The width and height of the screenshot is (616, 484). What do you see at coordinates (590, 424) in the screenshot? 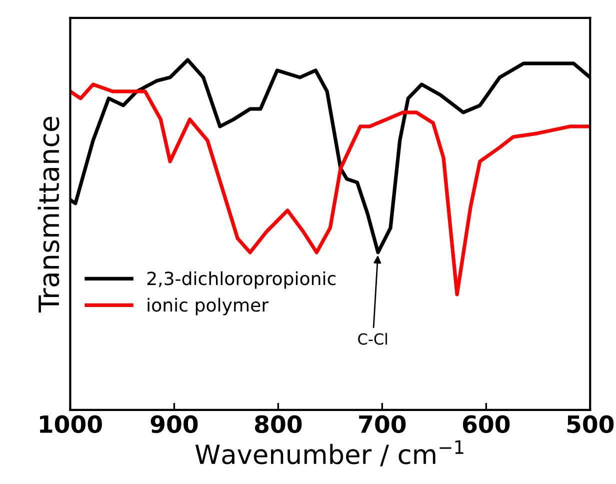
I see `x-tick-label: 500` at bounding box center [590, 424].